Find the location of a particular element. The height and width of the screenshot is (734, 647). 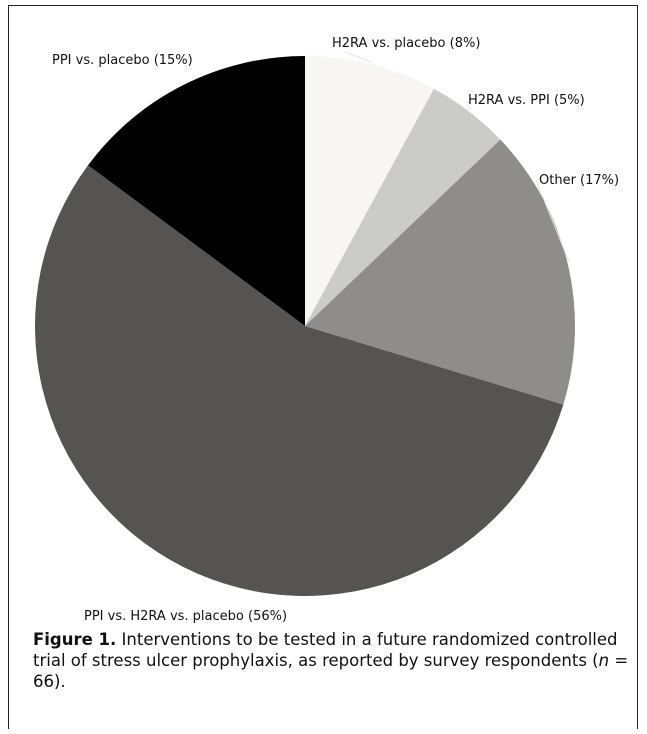

slice-h2ra-placebo is located at coordinates (369, 191).